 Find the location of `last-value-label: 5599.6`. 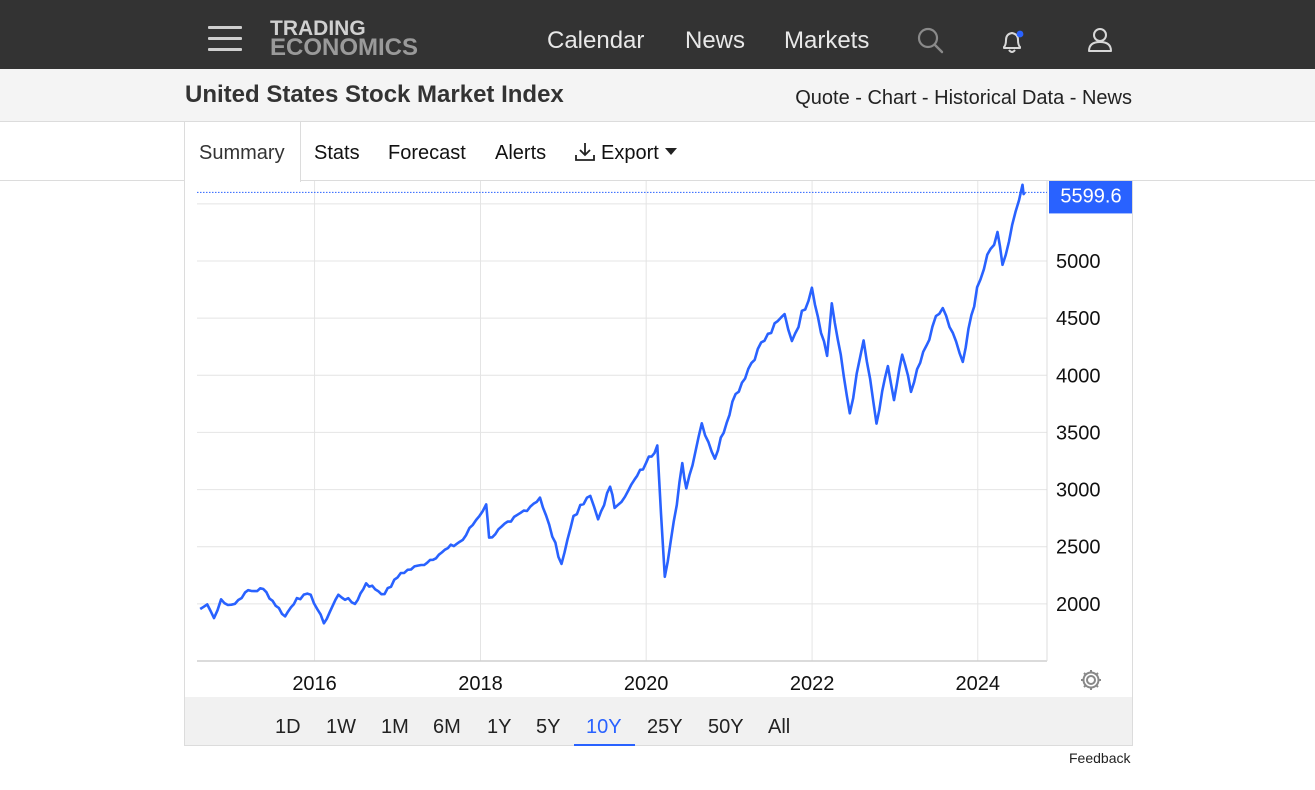

last-value-label: 5599.6 is located at coordinates (1090, 196).